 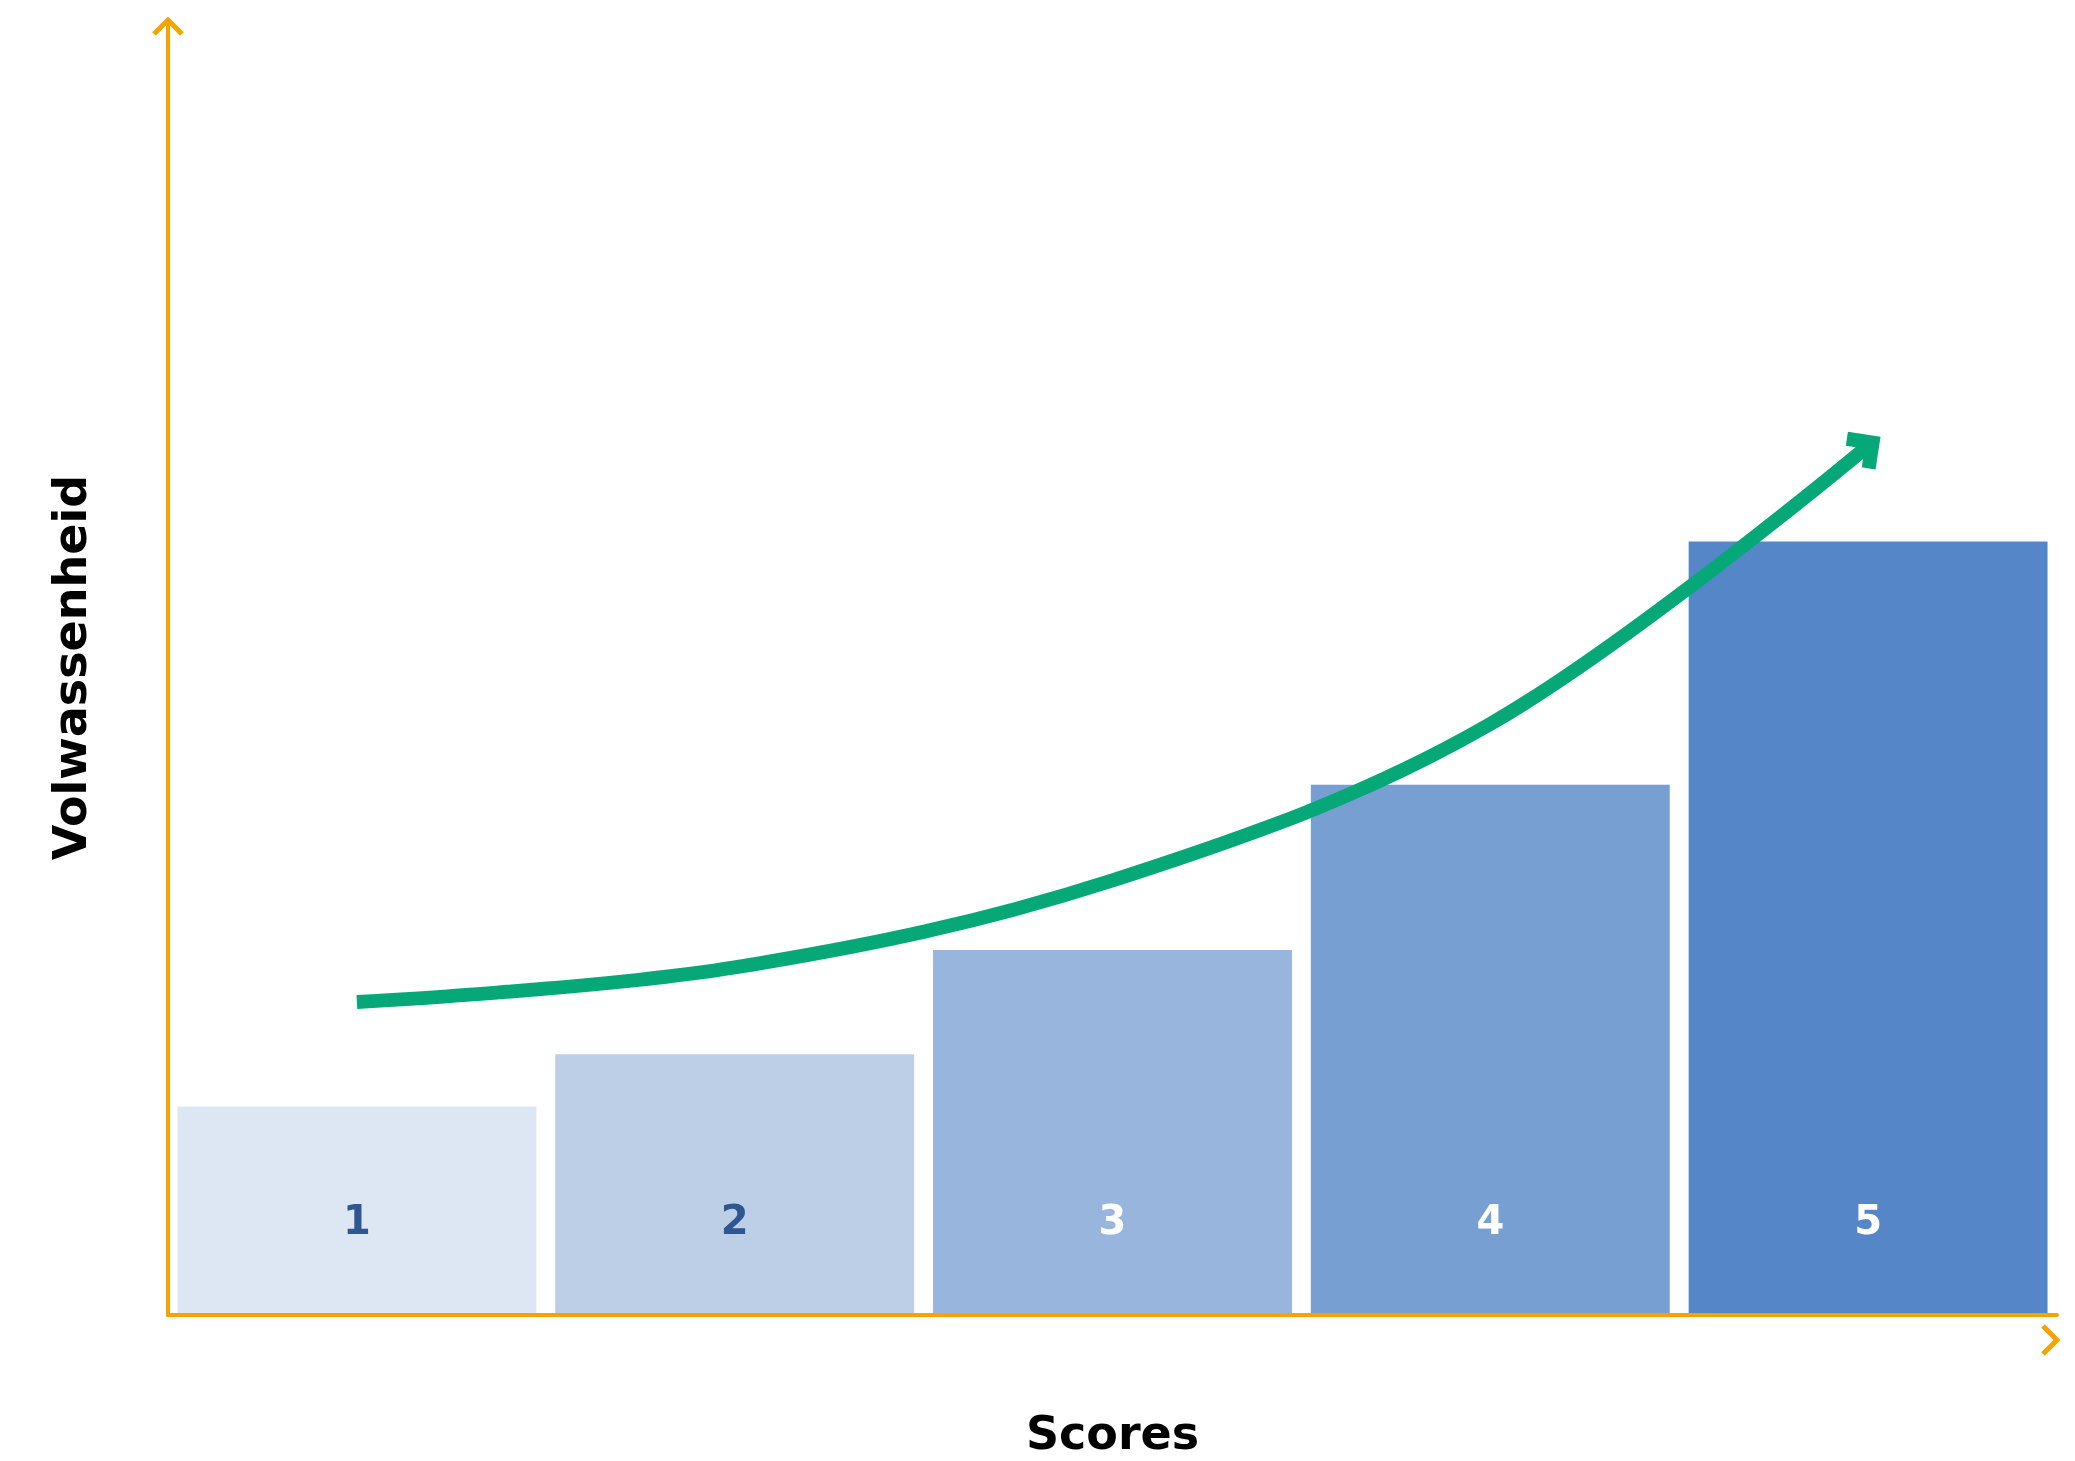 I want to click on x-tick-label: 2, so click(x=734, y=1220).